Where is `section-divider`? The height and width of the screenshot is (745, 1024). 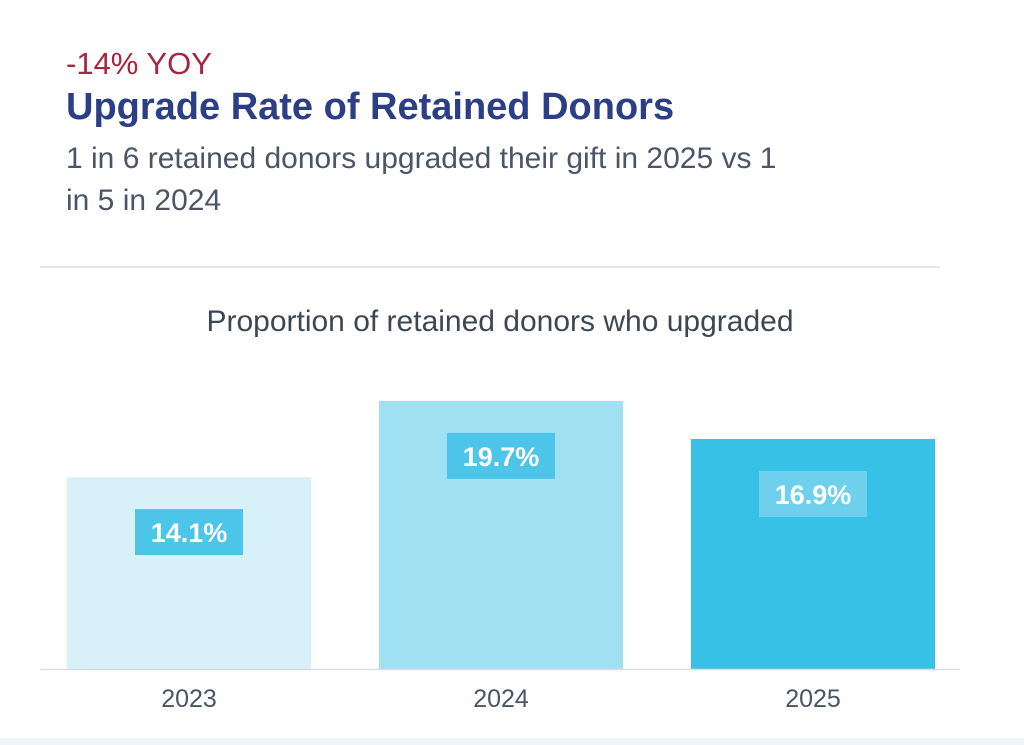 section-divider is located at coordinates (490, 267).